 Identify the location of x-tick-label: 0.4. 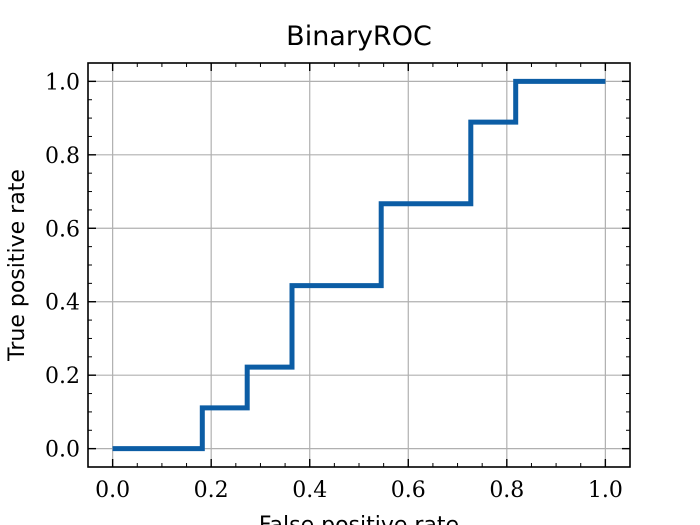
(309, 490).